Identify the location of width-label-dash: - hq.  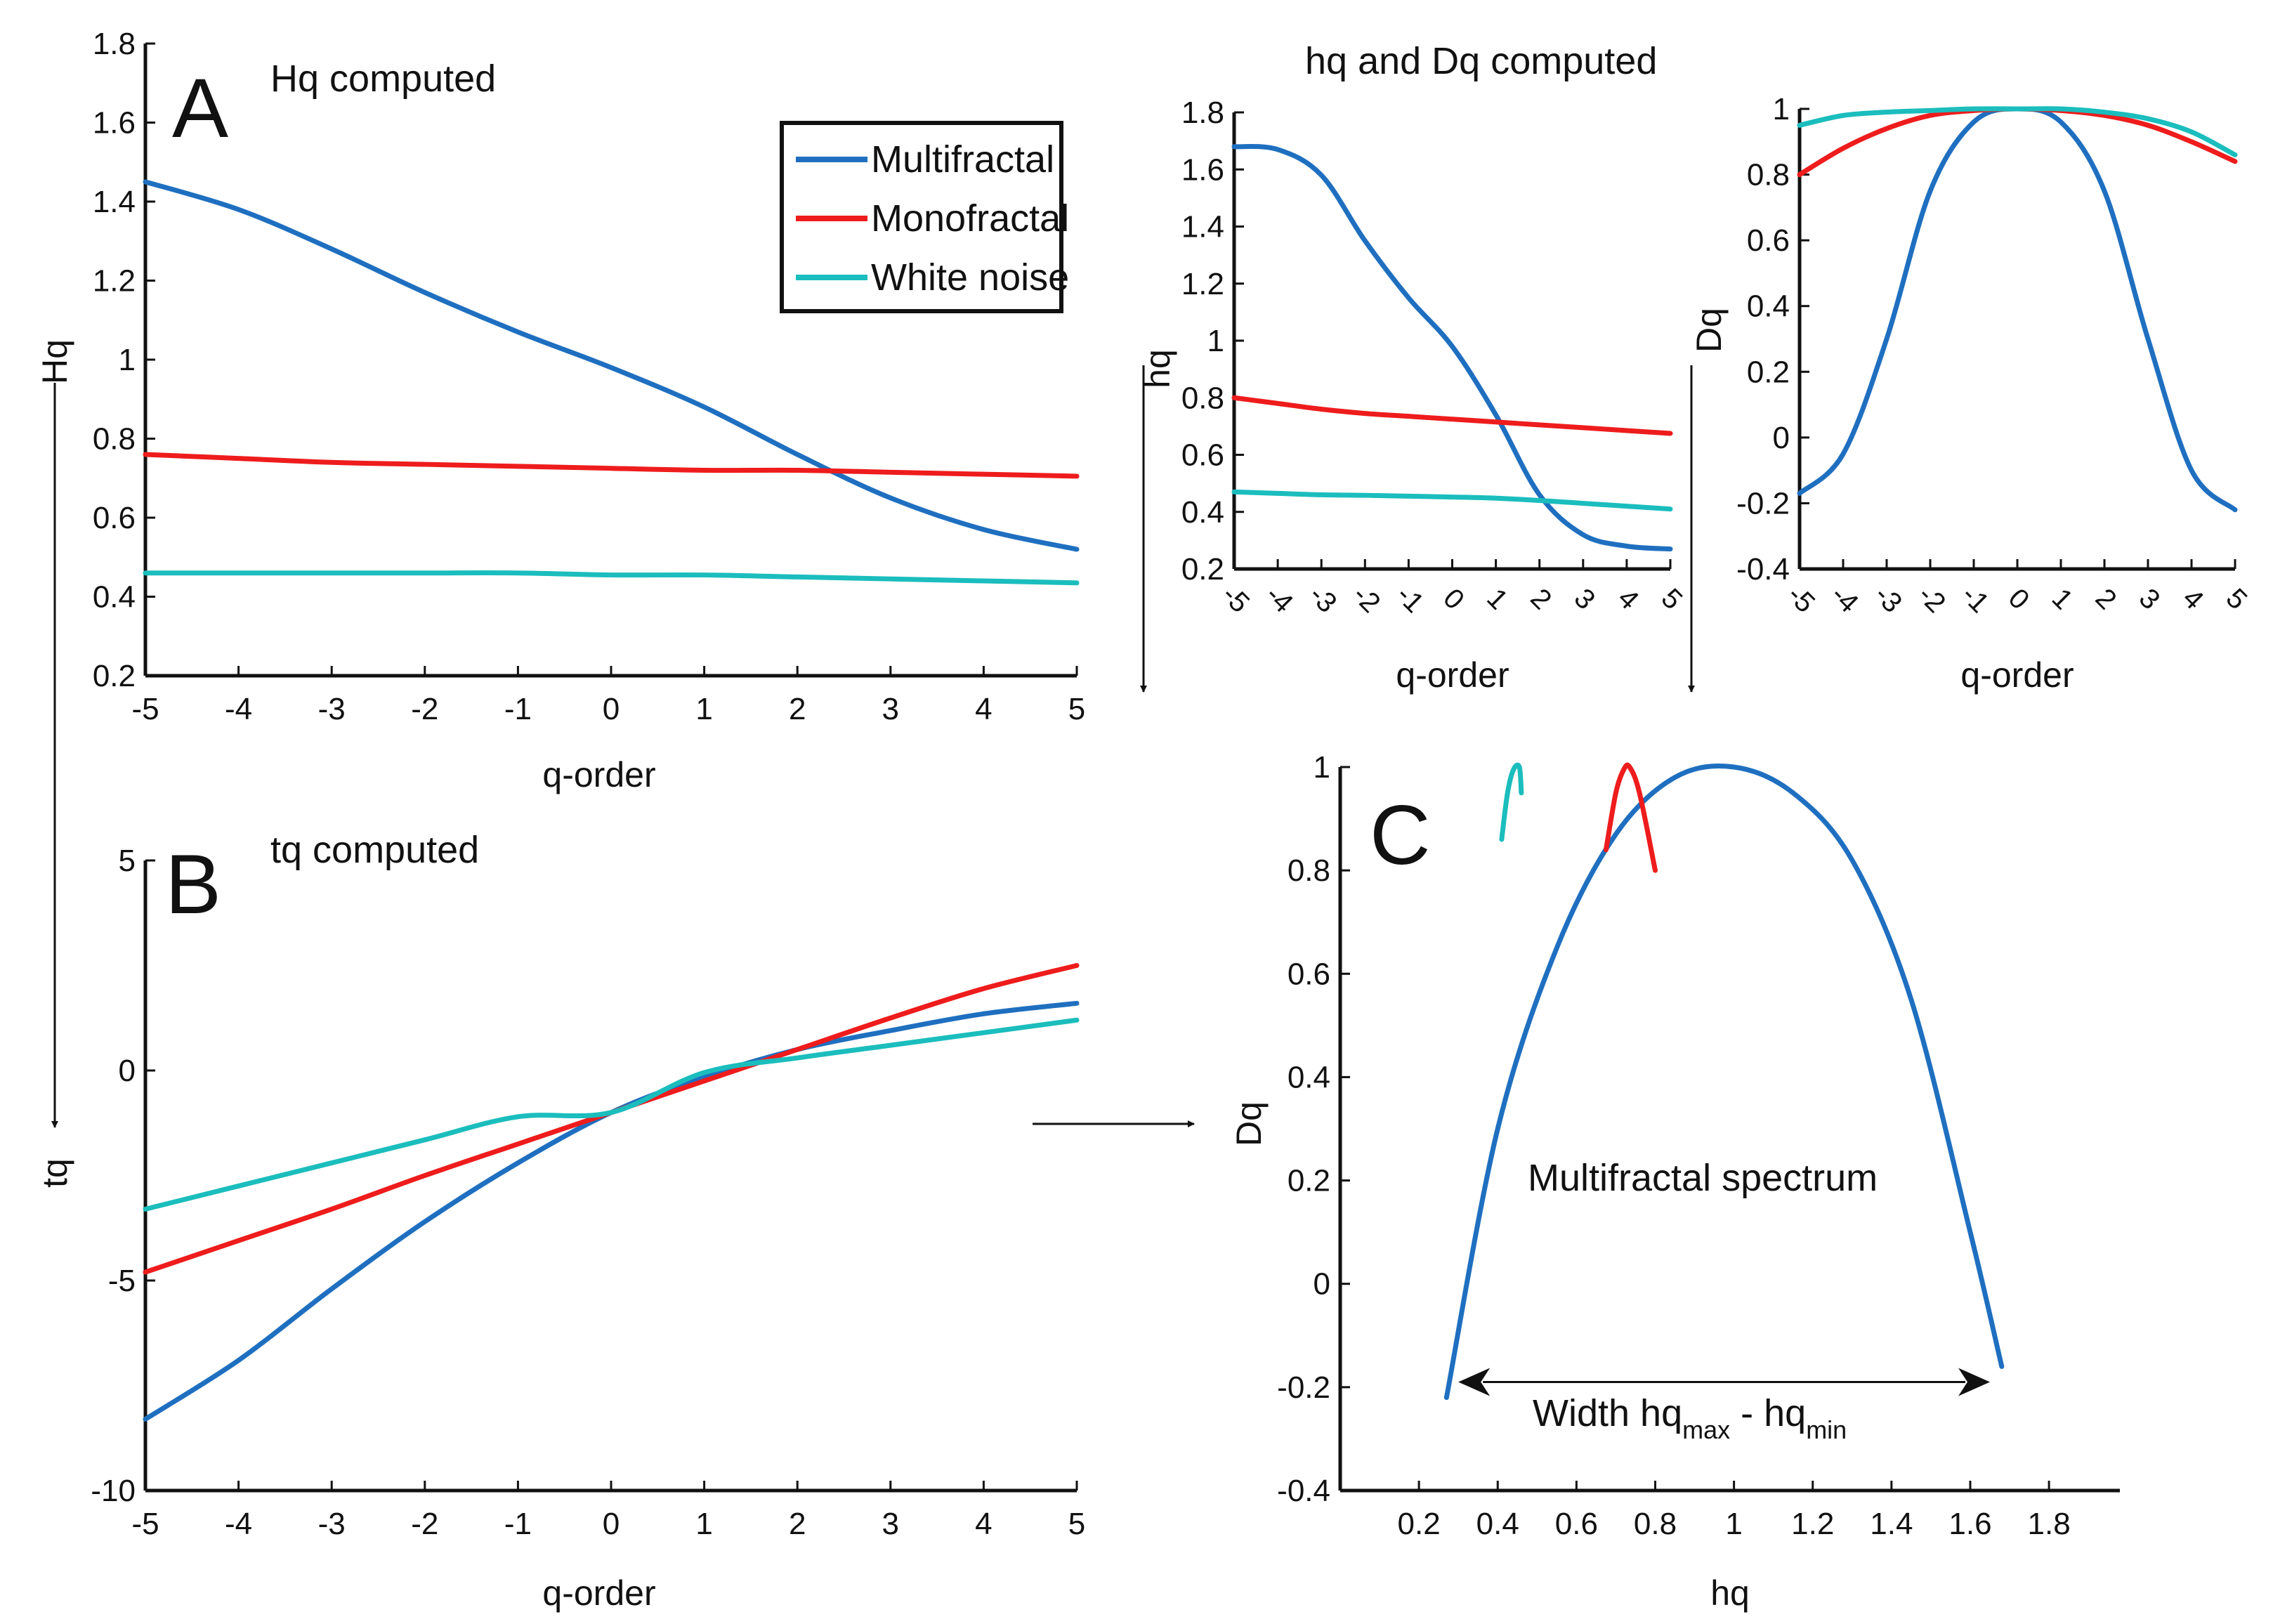
(1768, 1413).